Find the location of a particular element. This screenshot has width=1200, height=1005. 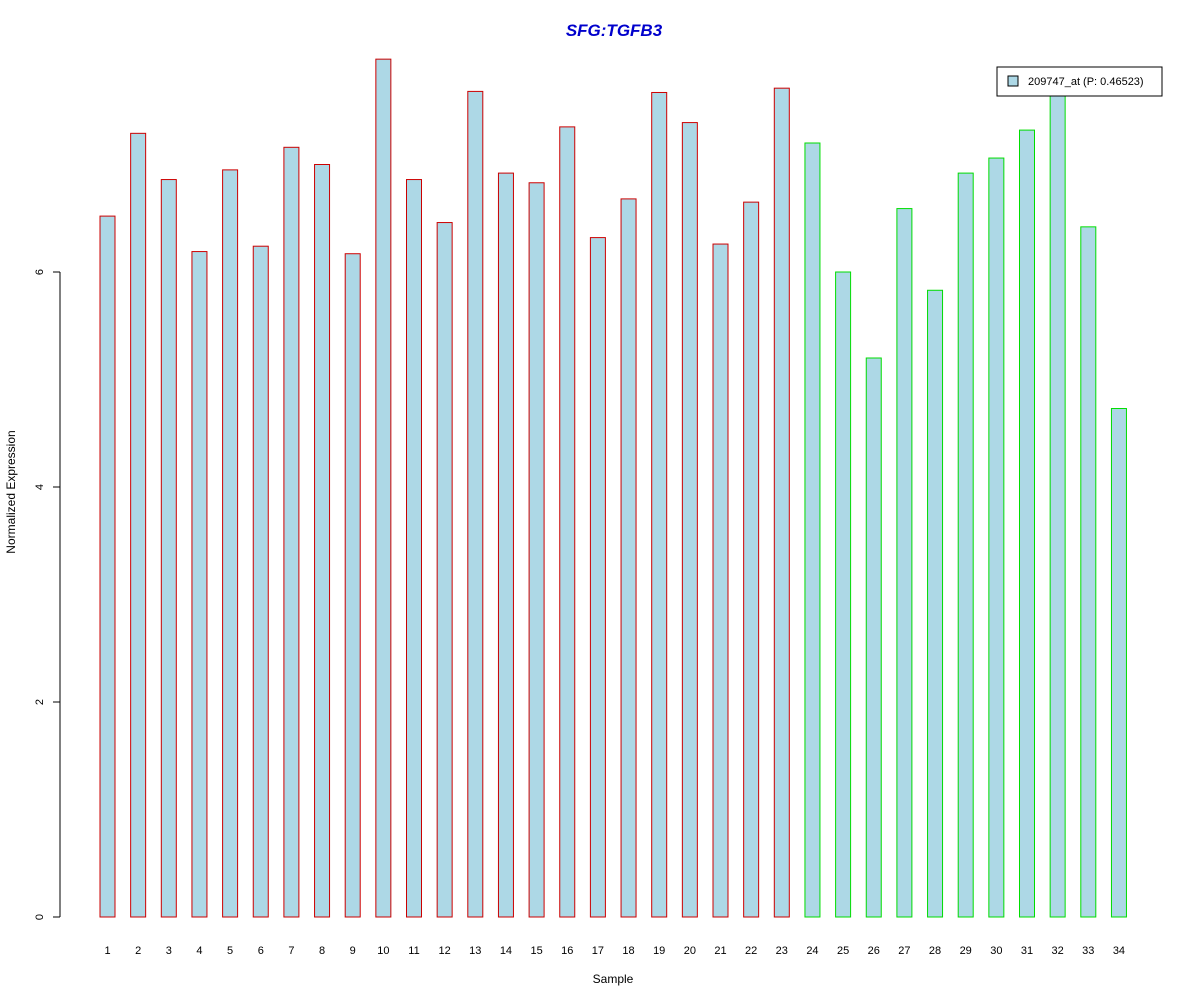

x-tick-label: 31 is located at coordinates (1027, 951).